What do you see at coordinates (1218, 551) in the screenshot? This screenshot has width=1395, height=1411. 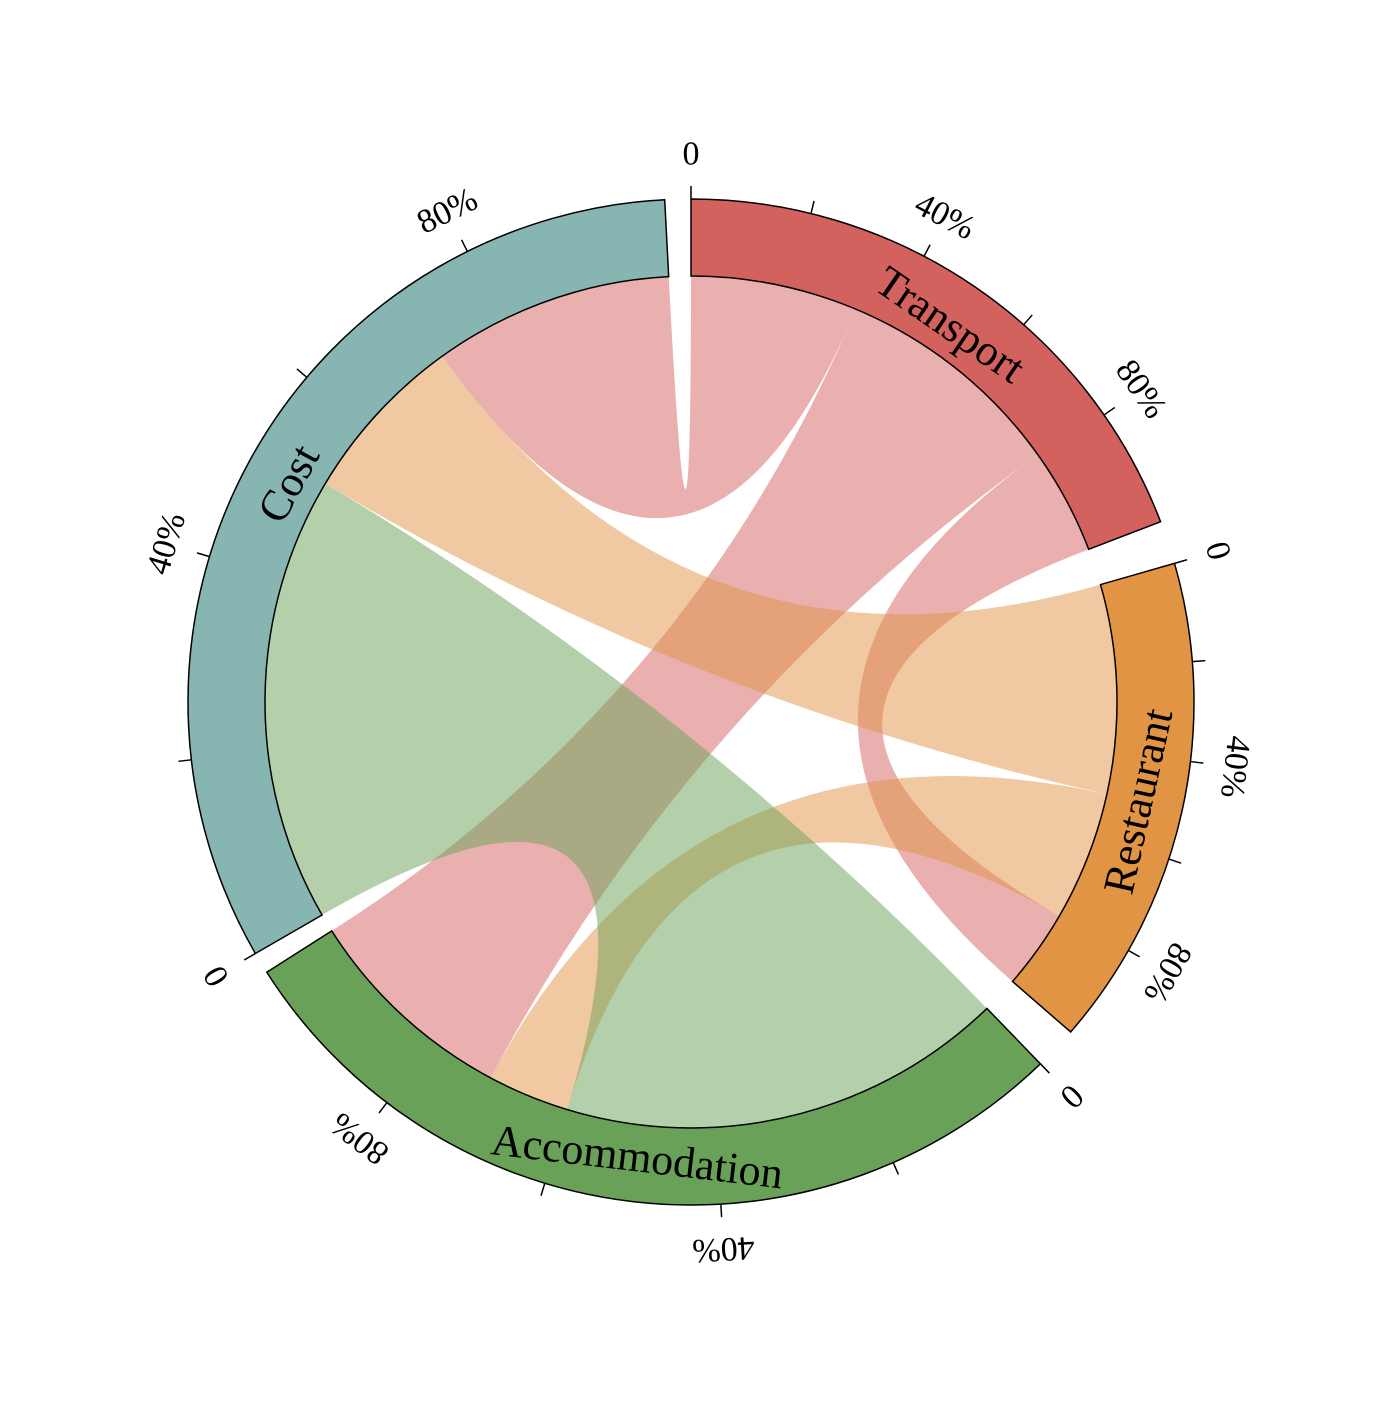 I see `tick-label-restaurant-0: 0` at bounding box center [1218, 551].